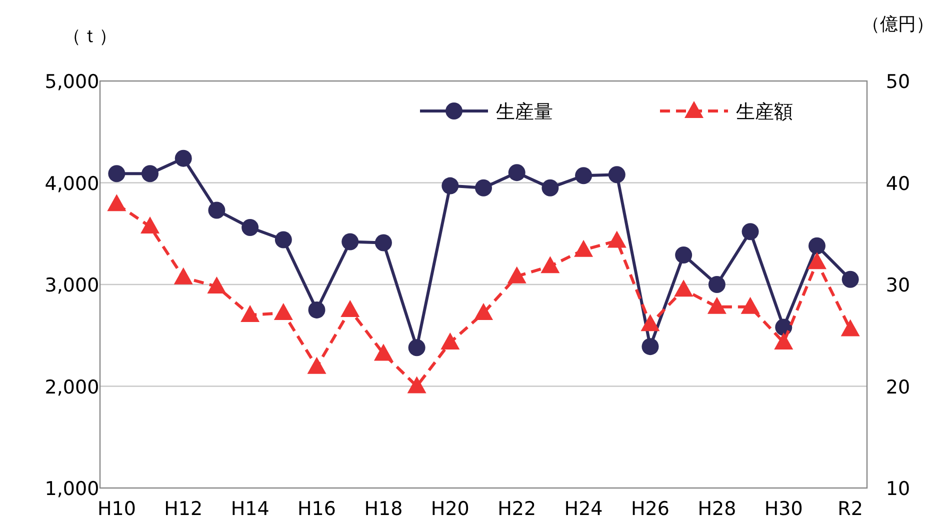  I want to click on y2-tick-label: 40, so click(898, 183).